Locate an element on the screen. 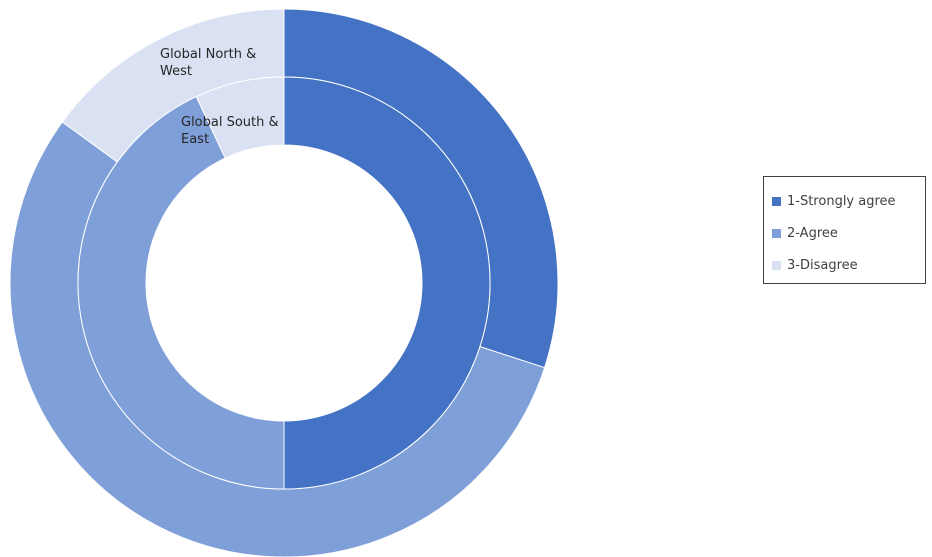 This screenshot has height=557, width=932. legend-item-disagree: 3-Disagree is located at coordinates (848, 265).